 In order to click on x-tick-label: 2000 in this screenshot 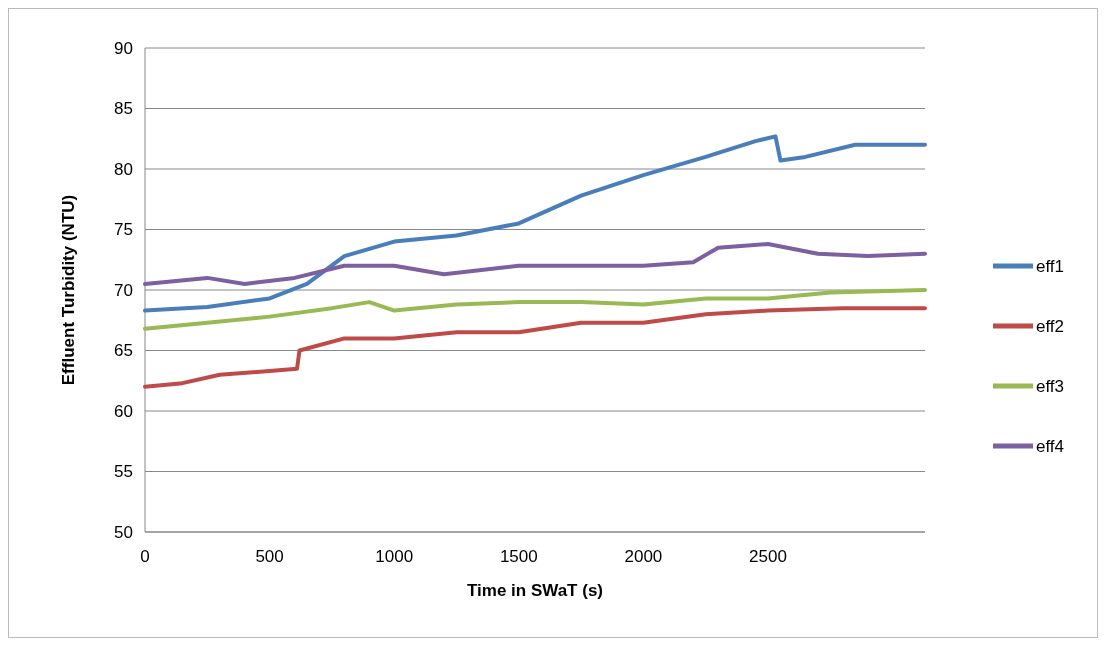, I will do `click(643, 556)`.